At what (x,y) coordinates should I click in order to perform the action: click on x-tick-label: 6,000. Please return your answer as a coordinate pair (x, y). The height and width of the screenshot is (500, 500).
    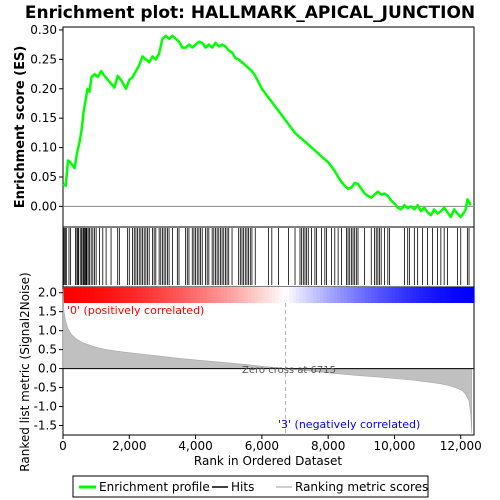
    Looking at the image, I should click on (262, 446).